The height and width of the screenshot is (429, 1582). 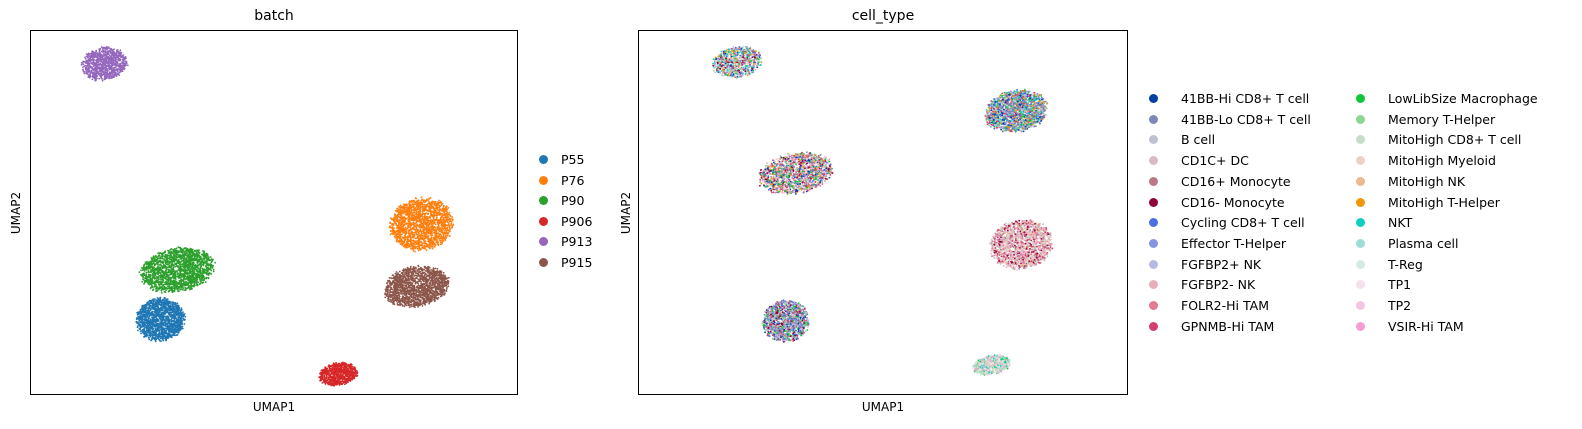 What do you see at coordinates (1218, 285) in the screenshot?
I see `legend-label: FGFBP2- NK` at bounding box center [1218, 285].